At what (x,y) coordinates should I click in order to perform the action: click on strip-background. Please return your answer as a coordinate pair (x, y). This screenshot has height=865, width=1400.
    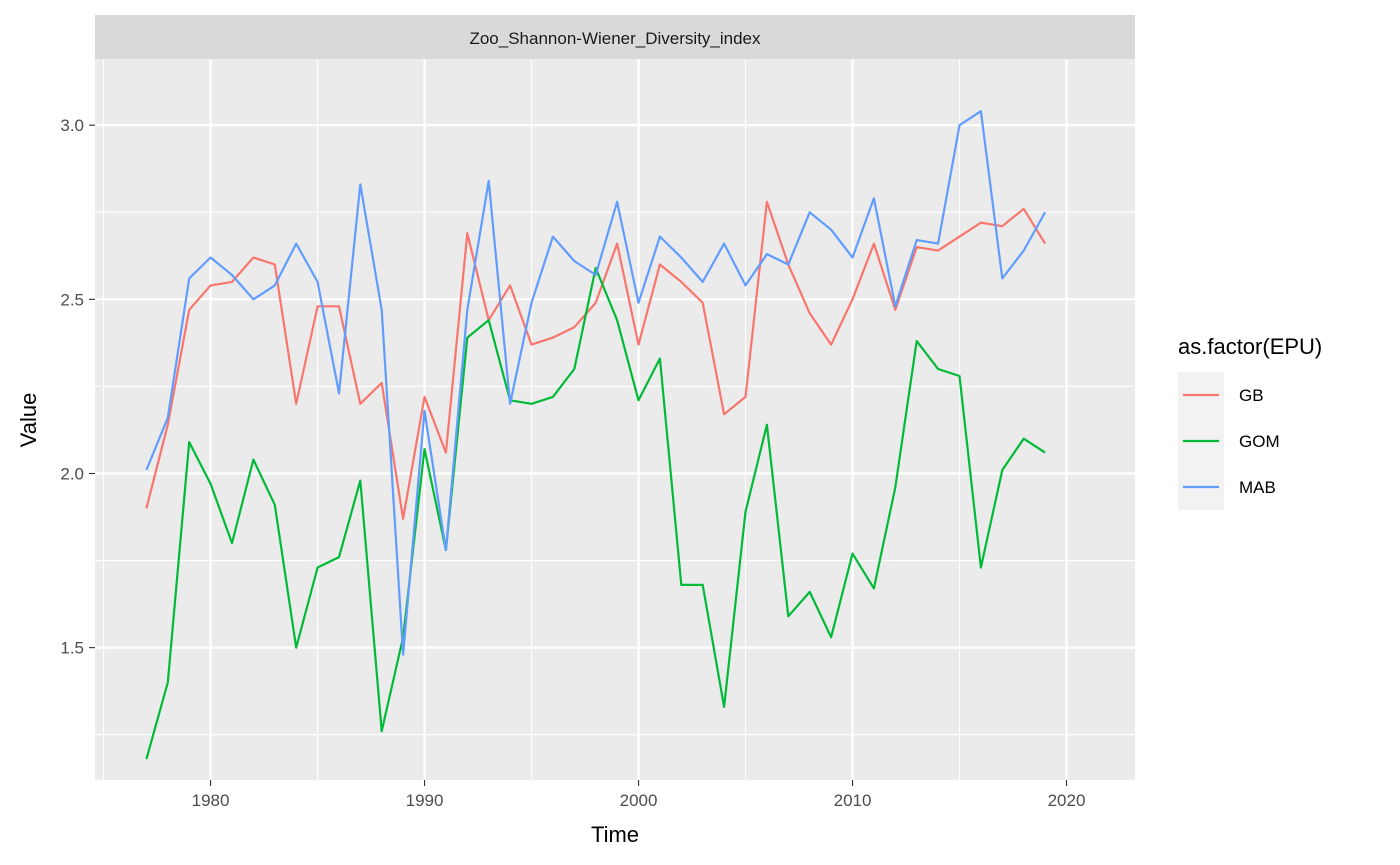
    Looking at the image, I should click on (615, 37).